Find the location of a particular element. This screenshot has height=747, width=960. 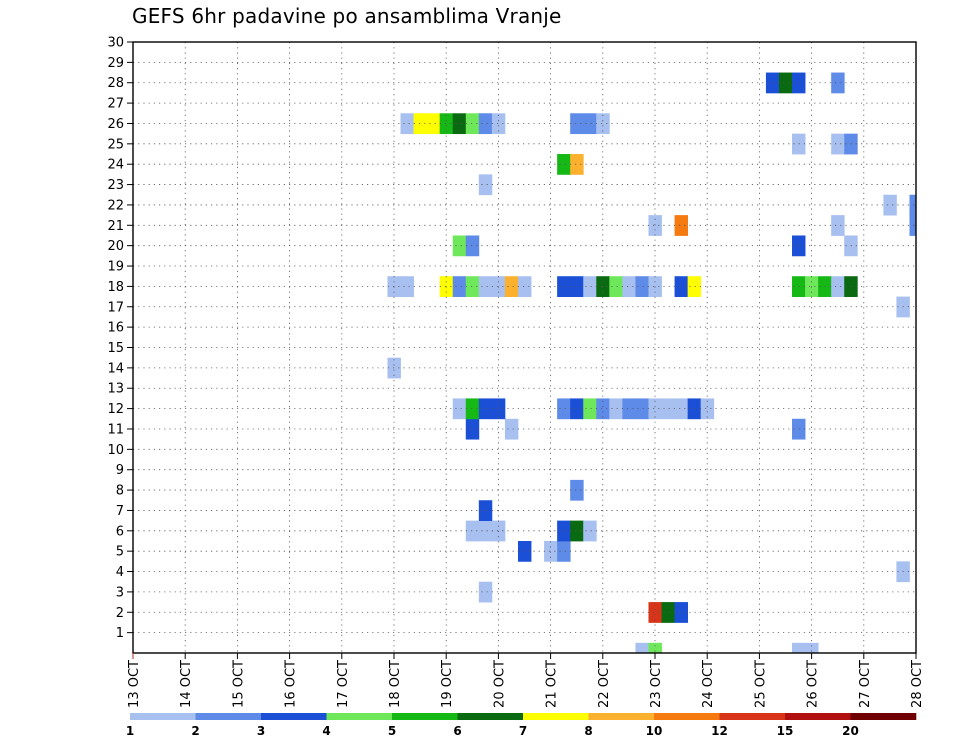

y-tick-label: 8 is located at coordinates (120, 491).